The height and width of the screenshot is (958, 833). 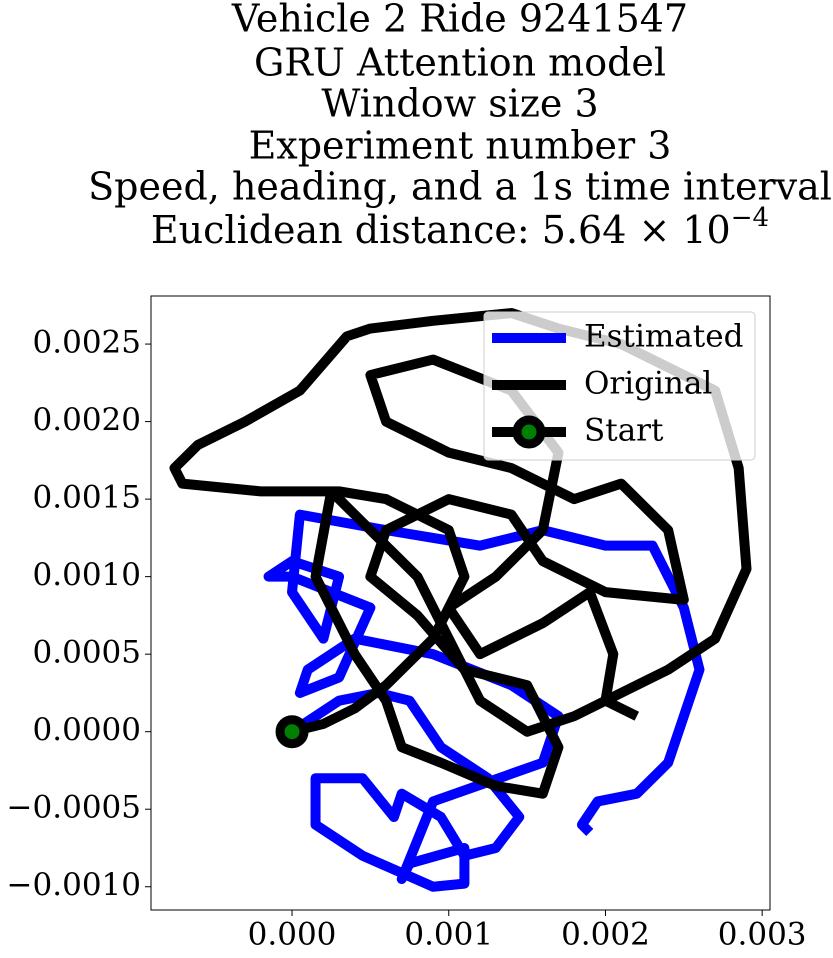 What do you see at coordinates (74, 808) in the screenshot?
I see `y-tick-label: −0.0005` at bounding box center [74, 808].